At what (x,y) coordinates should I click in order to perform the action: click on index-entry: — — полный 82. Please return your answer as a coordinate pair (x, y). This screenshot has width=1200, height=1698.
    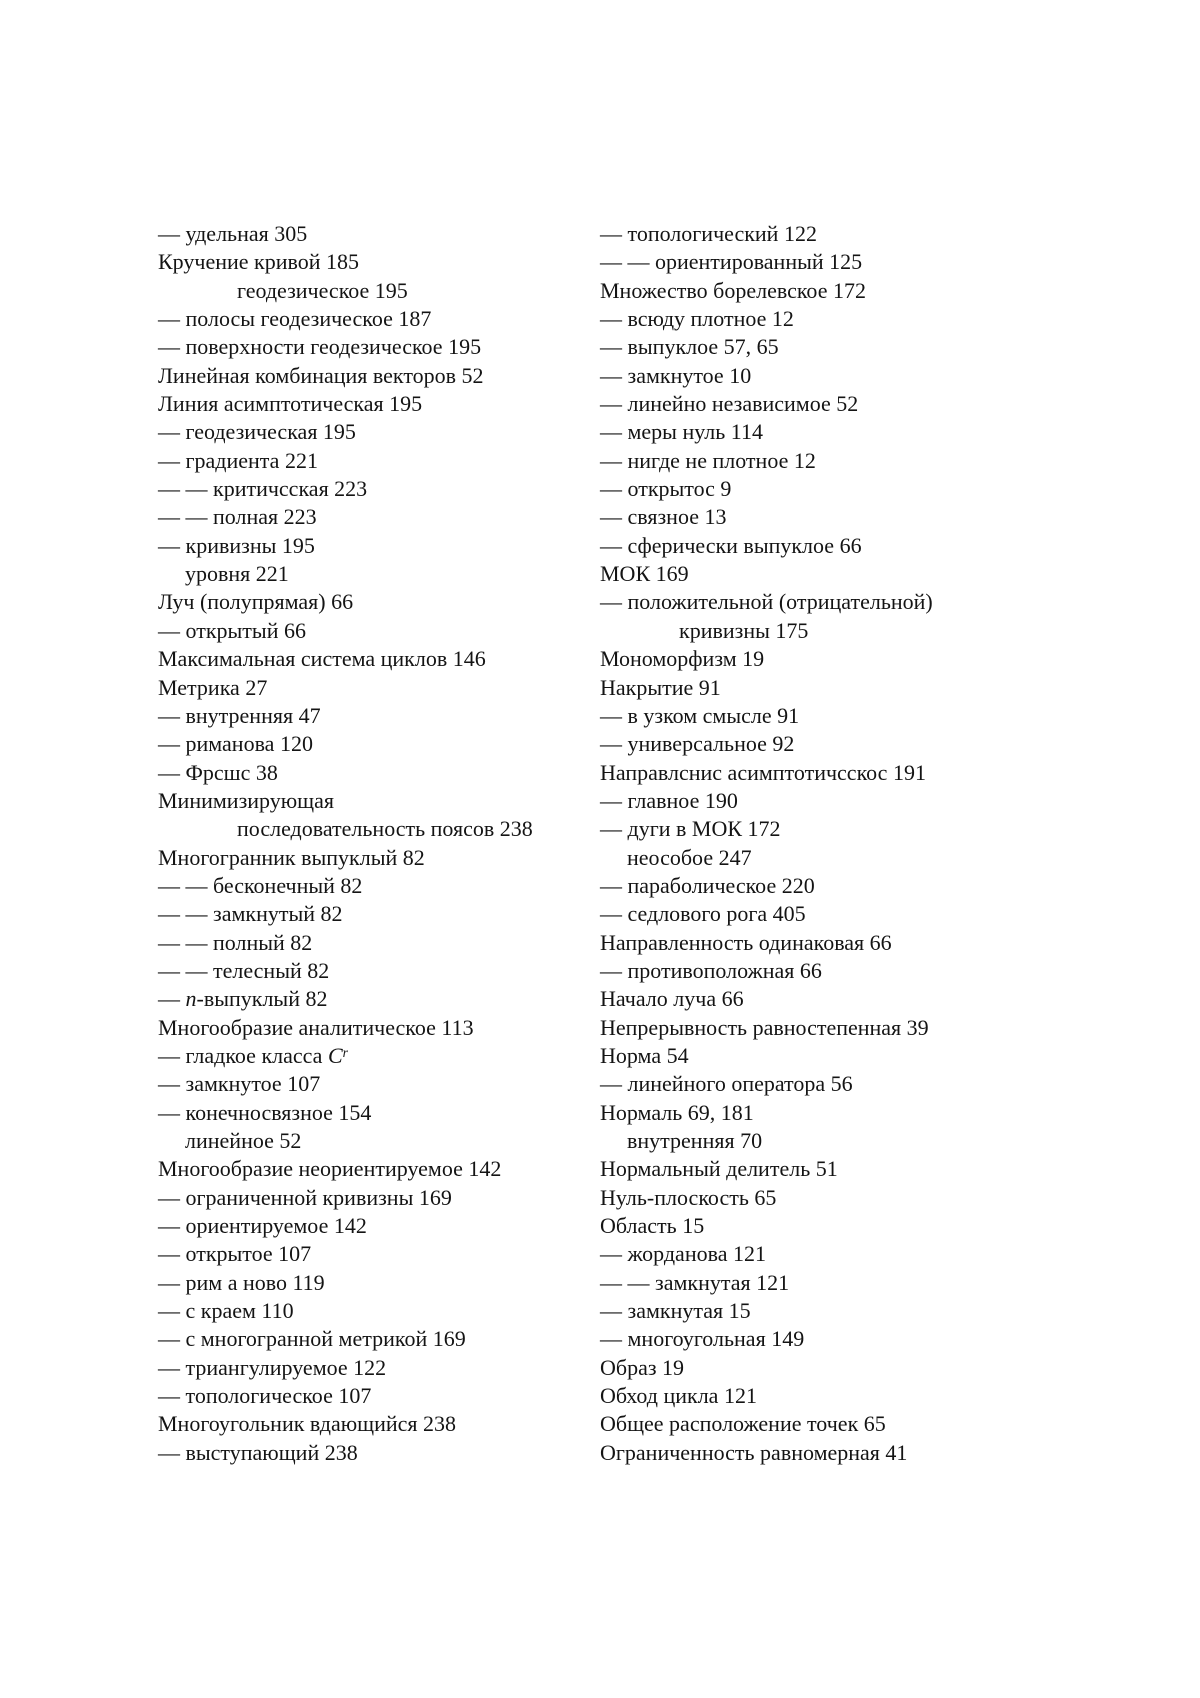
    Looking at the image, I should click on (235, 942).